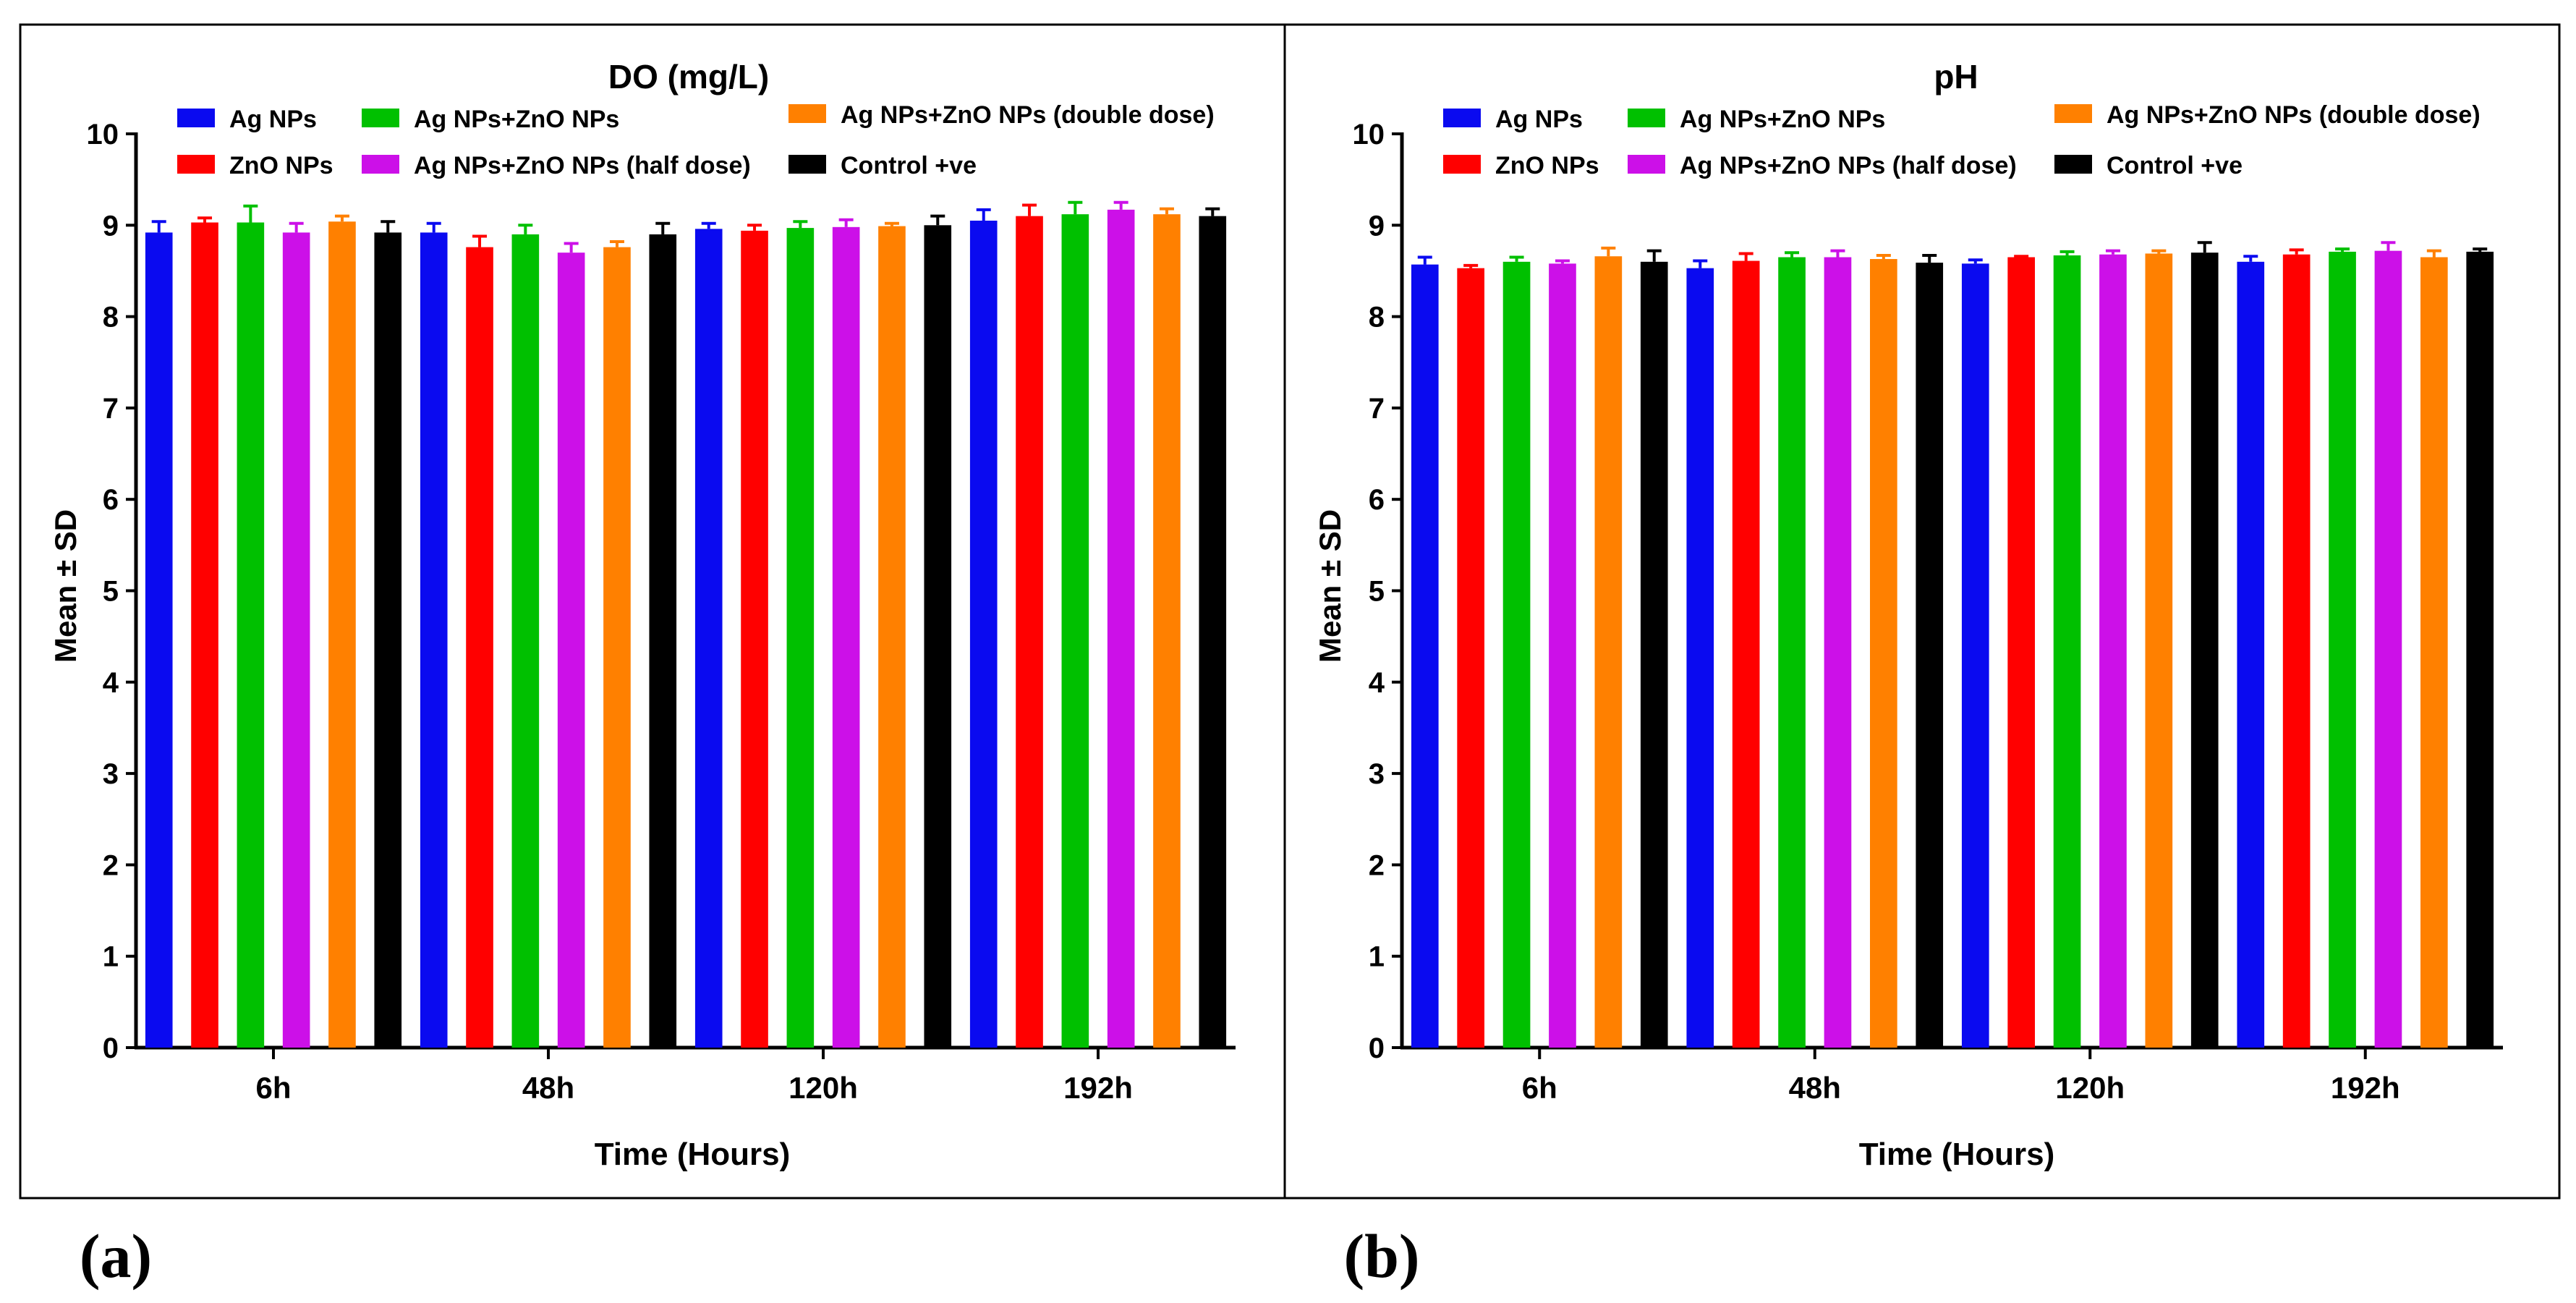  Describe the element at coordinates (116, 1256) in the screenshot. I see `panel-a-label: (a)` at that location.